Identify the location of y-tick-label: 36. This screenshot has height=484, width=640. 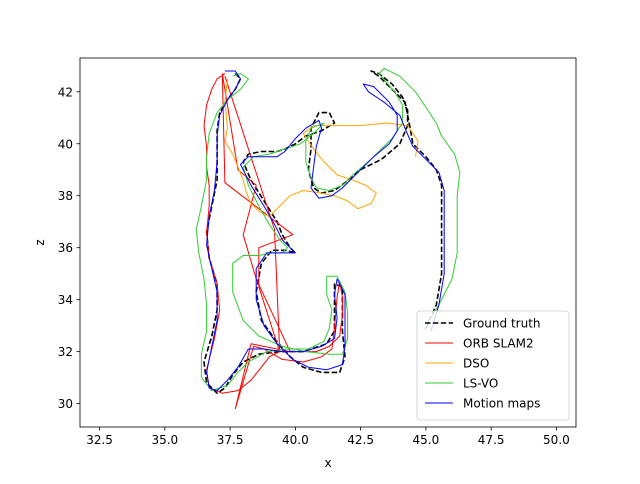
(65, 248).